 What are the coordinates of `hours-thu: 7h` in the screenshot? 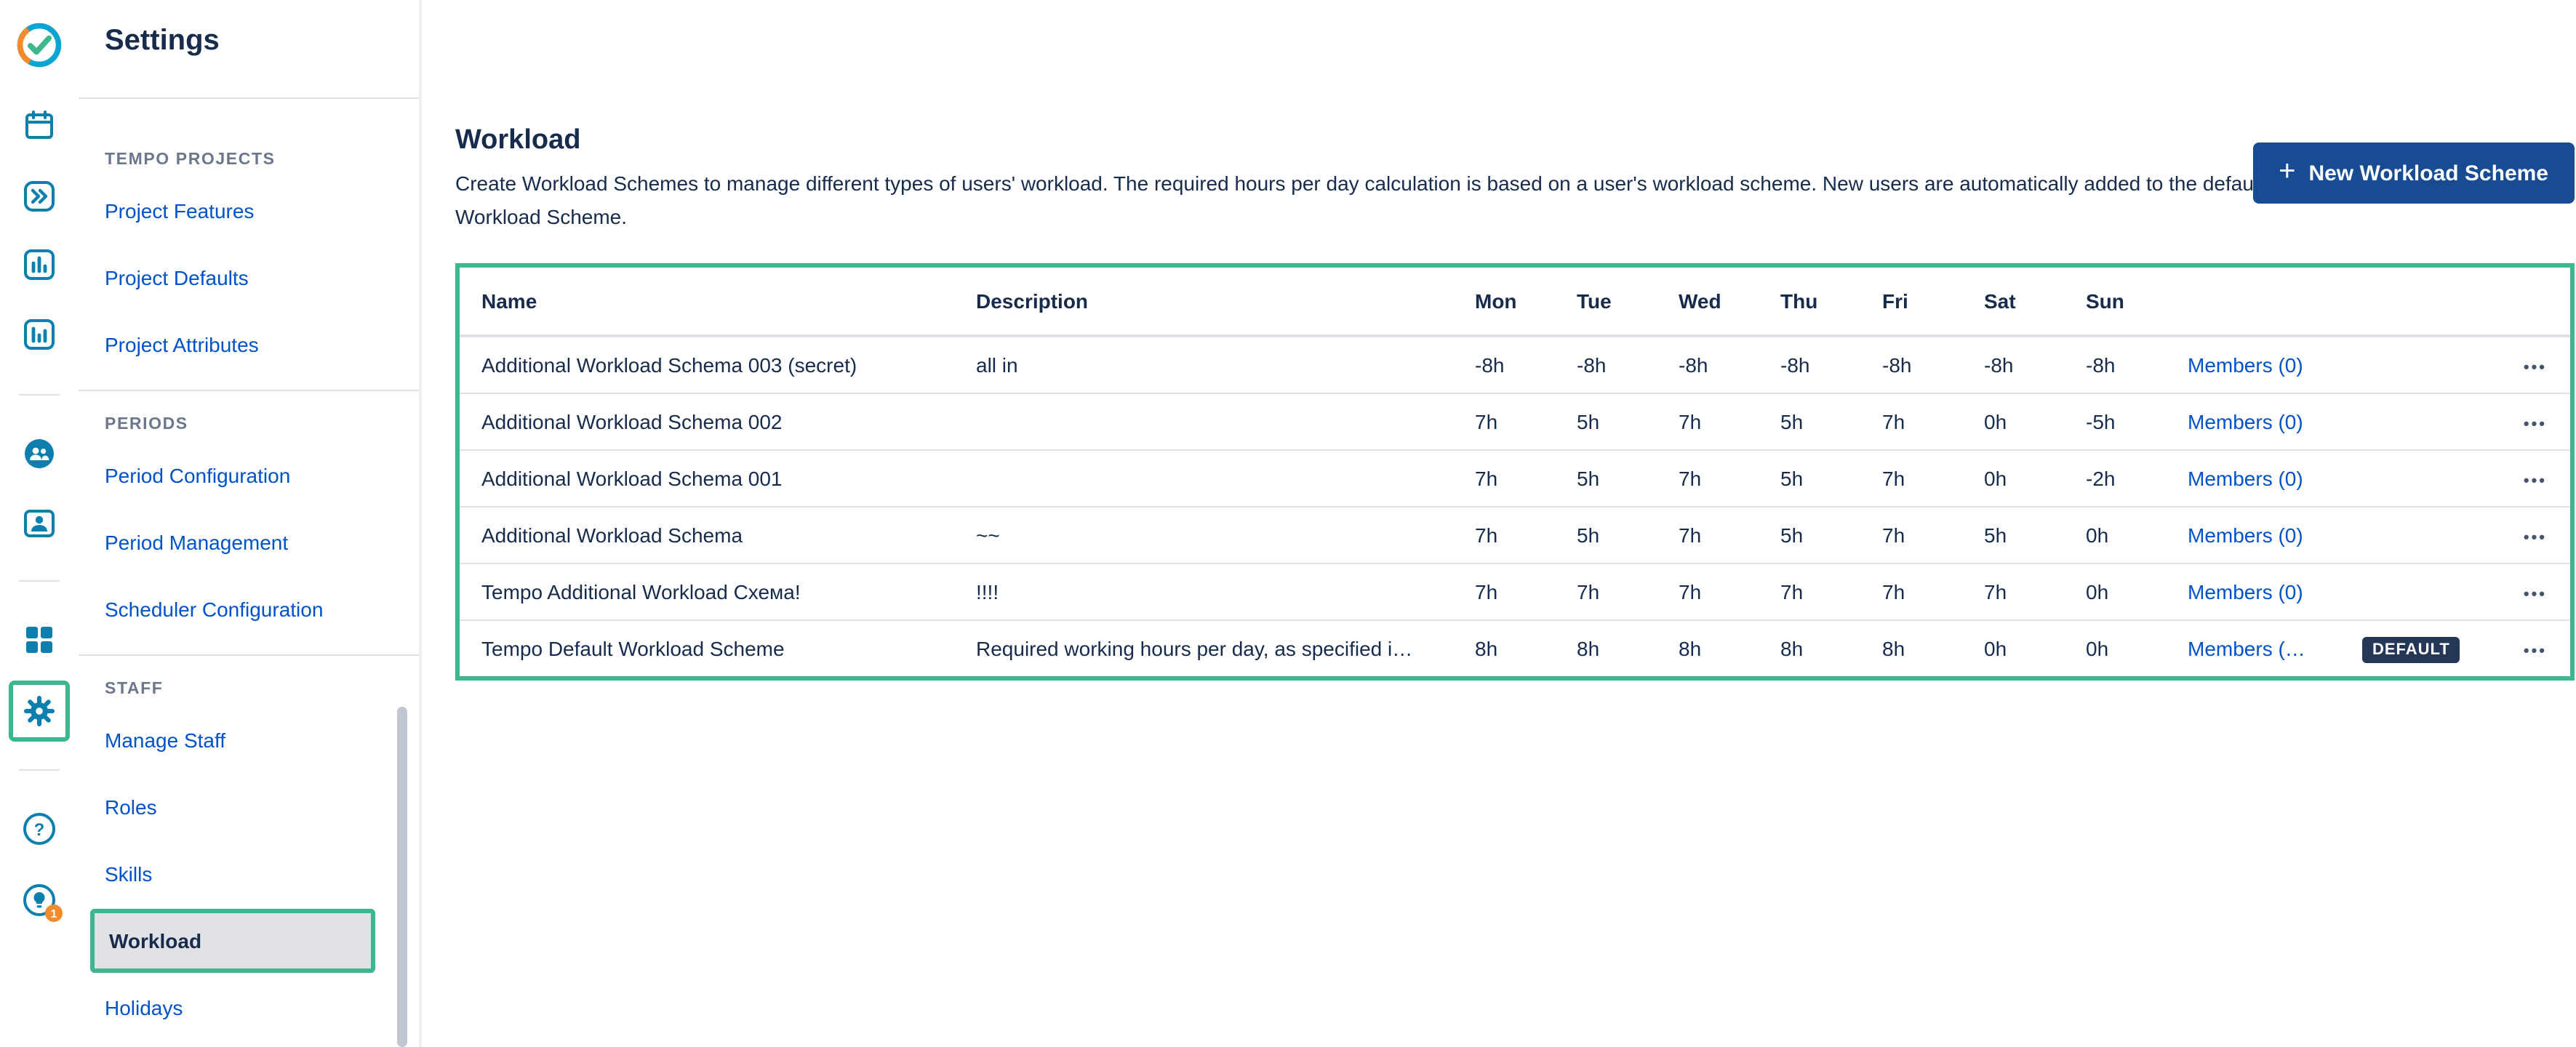 It's located at (1792, 591).